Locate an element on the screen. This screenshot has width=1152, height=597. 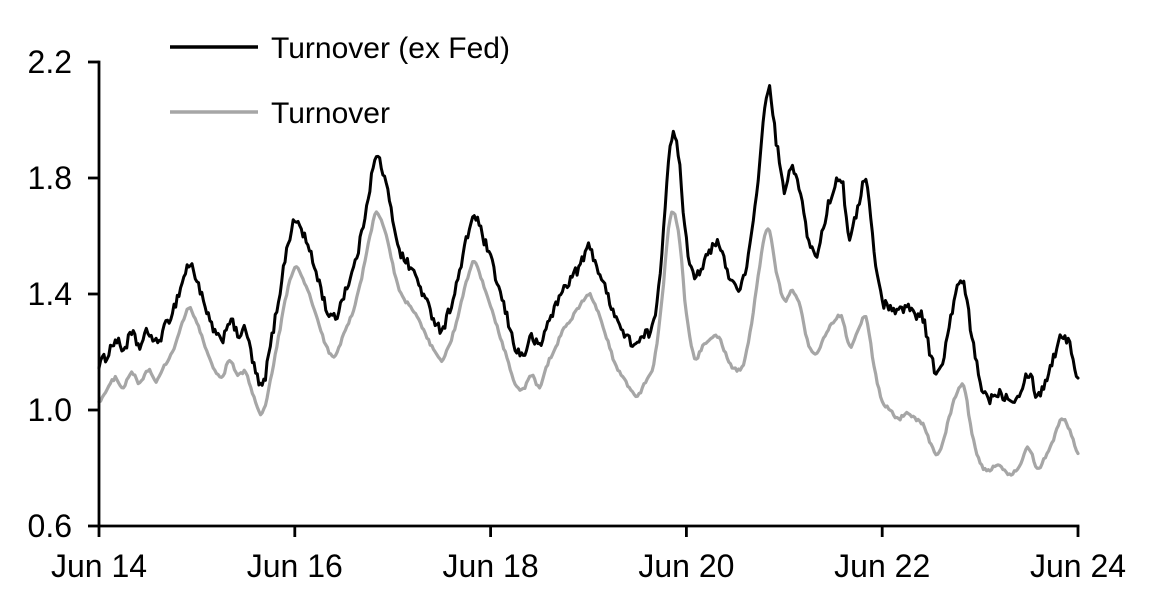
y-tick-label: 1.0 is located at coordinates (50, 410).